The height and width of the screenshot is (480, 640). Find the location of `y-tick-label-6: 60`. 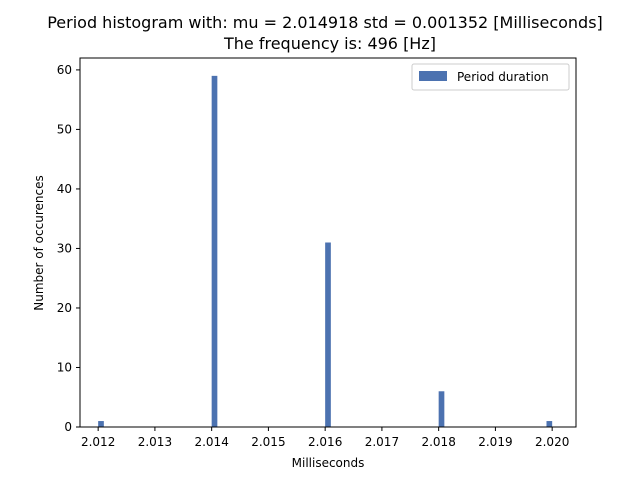

y-tick-label-6: 60 is located at coordinates (64, 70).